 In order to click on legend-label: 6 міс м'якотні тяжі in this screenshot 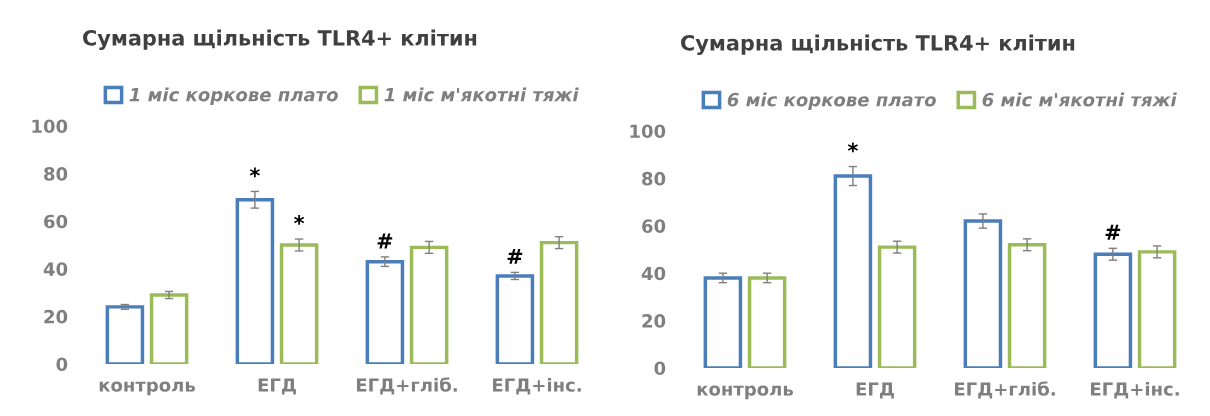, I will do `click(1079, 99)`.